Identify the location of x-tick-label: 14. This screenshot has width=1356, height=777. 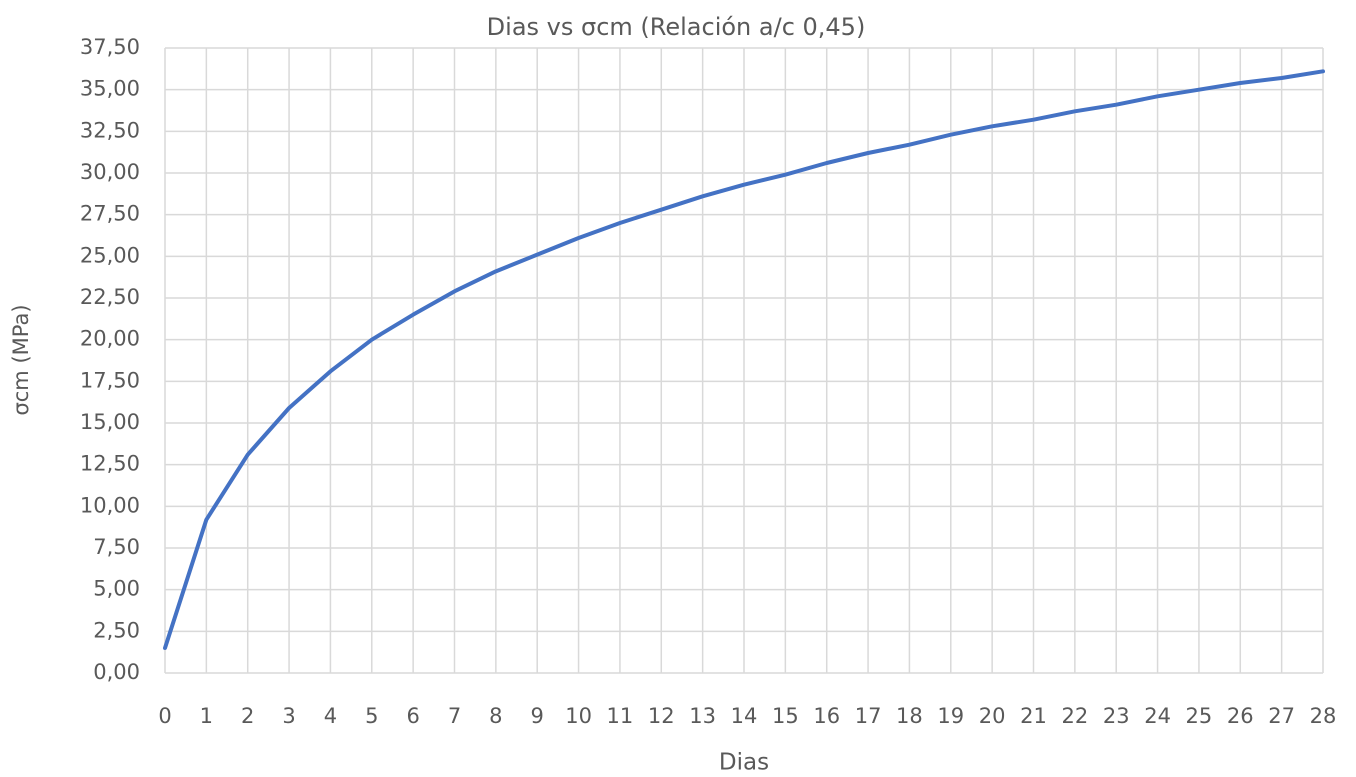
(744, 716).